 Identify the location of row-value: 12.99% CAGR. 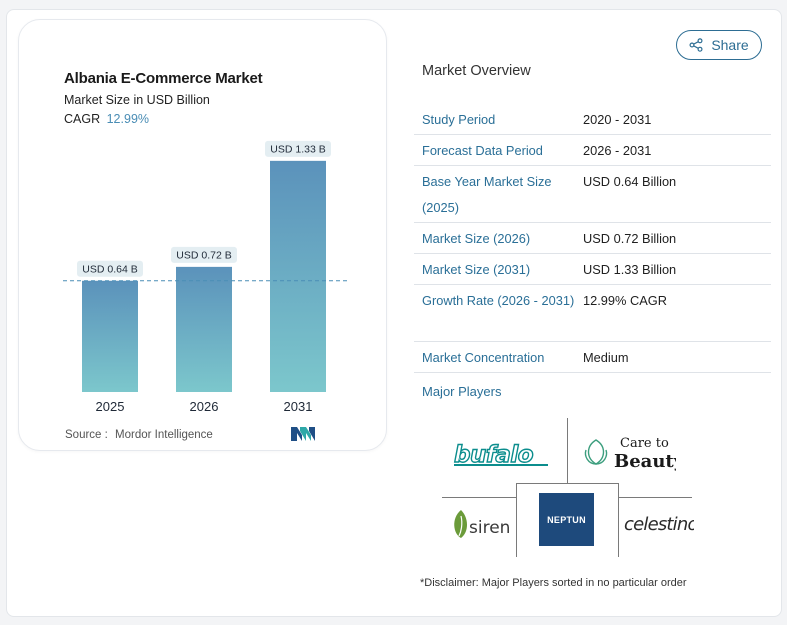
(625, 300).